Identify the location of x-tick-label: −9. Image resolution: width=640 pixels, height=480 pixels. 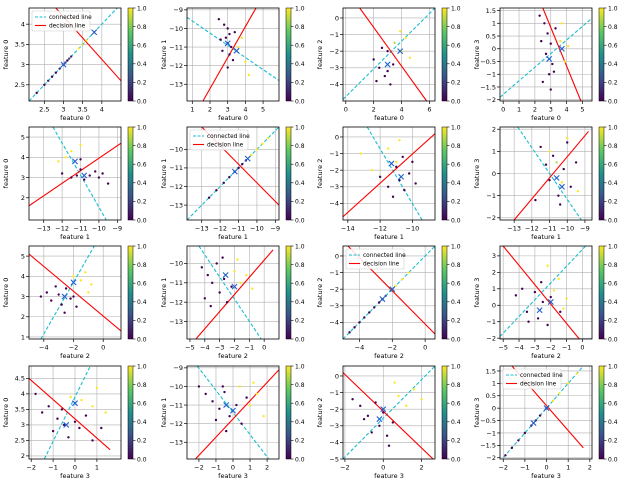
(585, 229).